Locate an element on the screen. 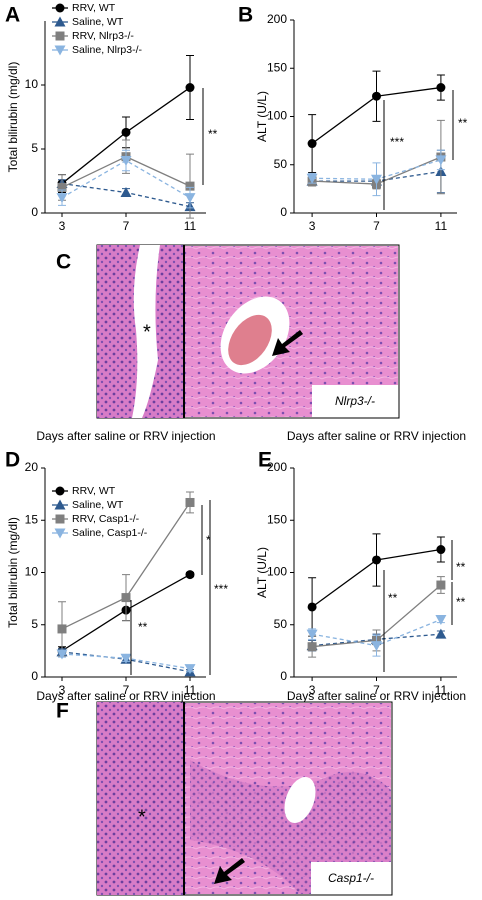  asterisk: * is located at coordinates (142, 817).